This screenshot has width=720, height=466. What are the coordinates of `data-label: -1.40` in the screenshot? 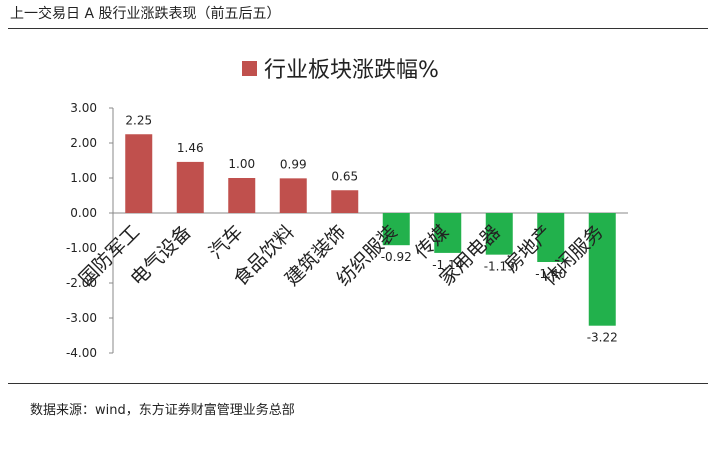 It's located at (550, 274).